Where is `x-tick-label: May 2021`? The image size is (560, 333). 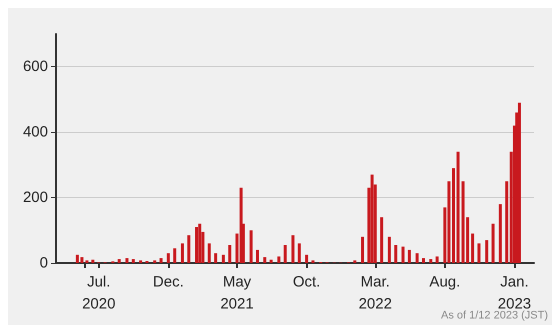 x-tick-label: May 2021 is located at coordinates (237, 293).